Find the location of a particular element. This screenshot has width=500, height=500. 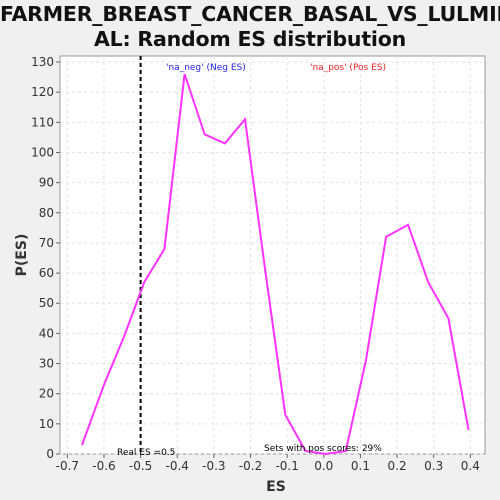

x-tick-label: -0.4 is located at coordinates (177, 466).